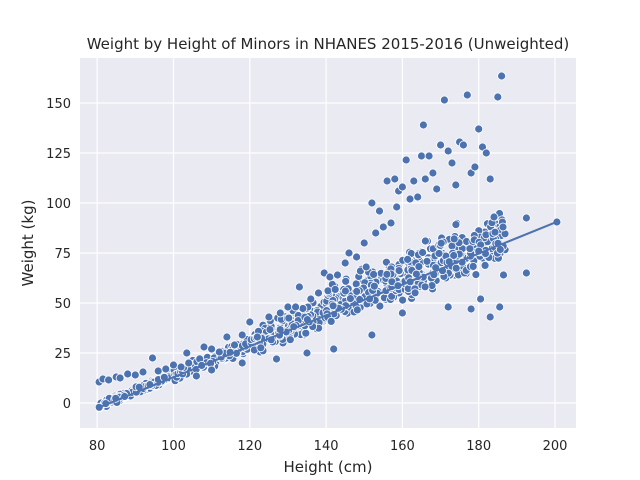 This screenshot has height=480, width=640. Describe the element at coordinates (67, 404) in the screenshot. I see `y-tick-label: 0` at that location.